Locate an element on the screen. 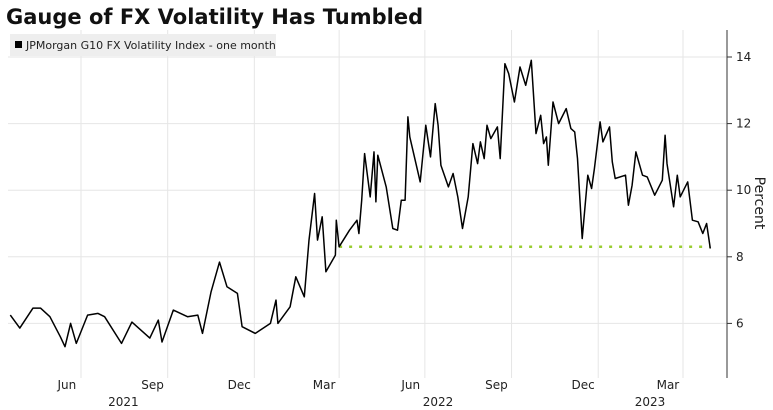 This screenshot has height=410, width=773. y-tick-label: 8 is located at coordinates (740, 257).